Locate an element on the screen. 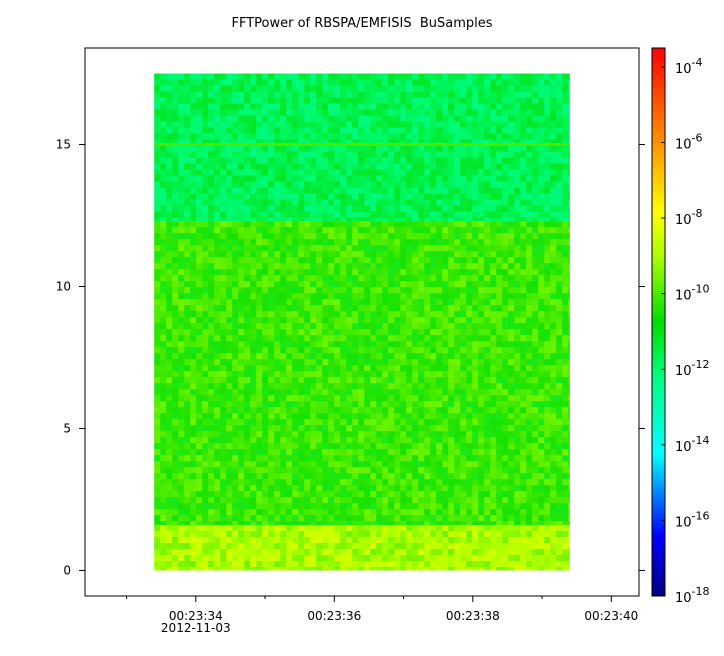 The width and height of the screenshot is (724, 656). colorbar-tick-label: 10⁻¹⁶ is located at coordinates (692, 519).